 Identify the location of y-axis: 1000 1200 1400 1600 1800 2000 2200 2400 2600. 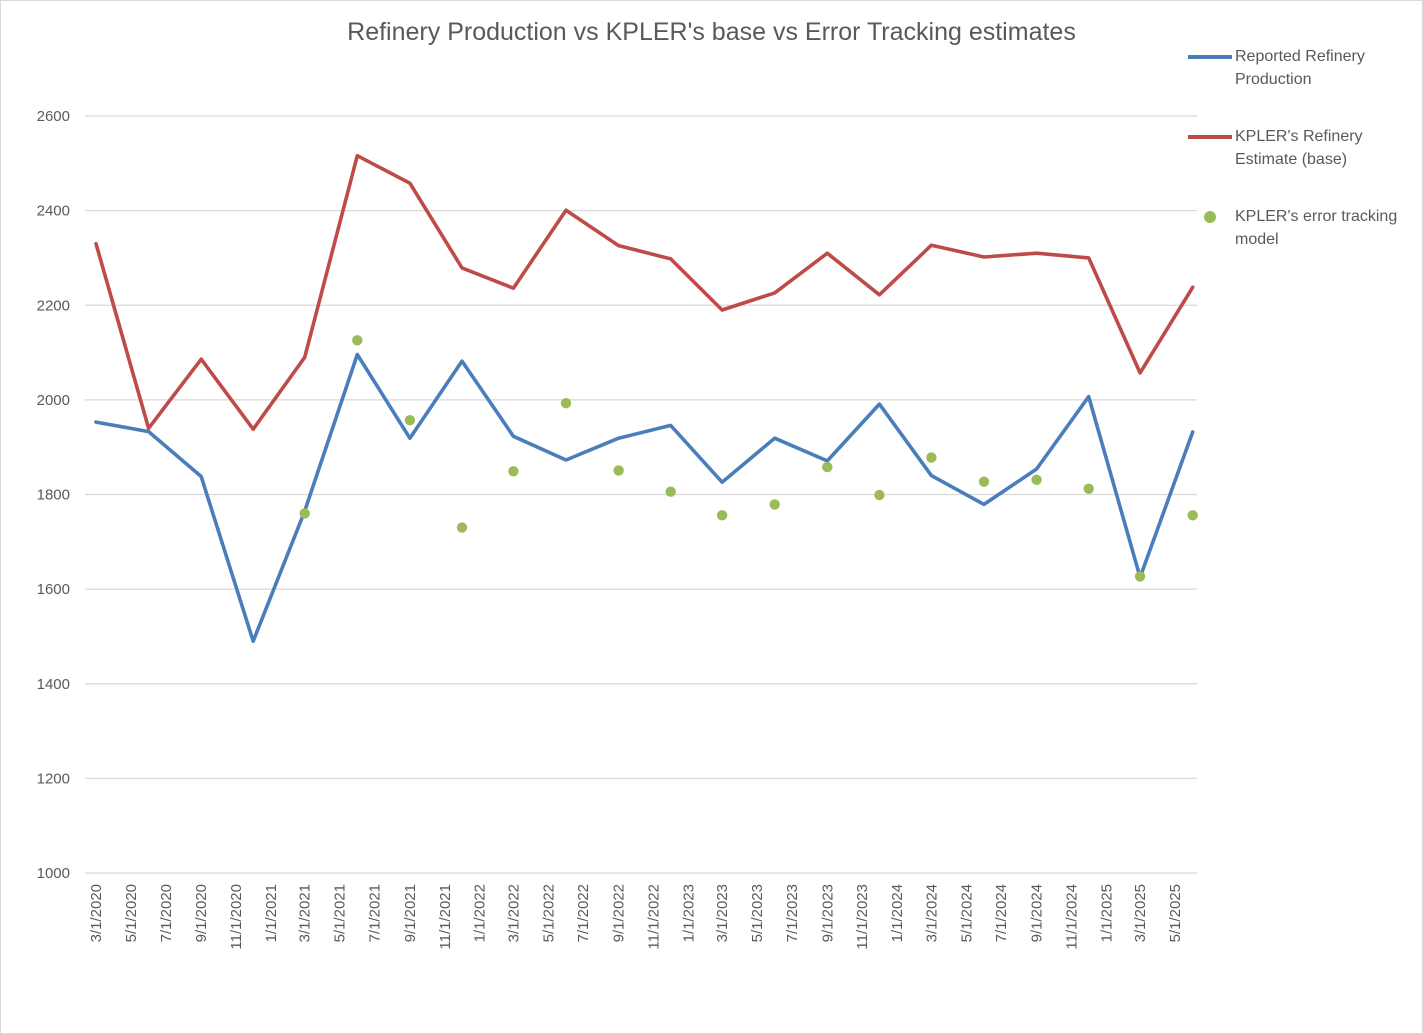
(53, 495).